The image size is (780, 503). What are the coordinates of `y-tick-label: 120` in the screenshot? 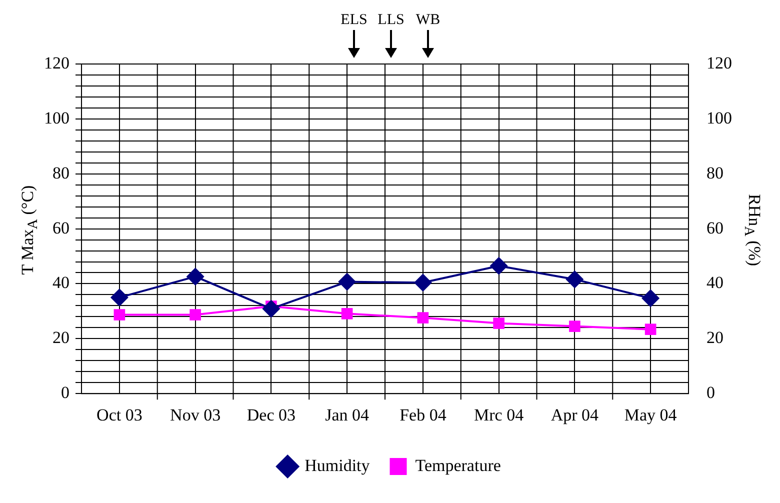 It's located at (57, 62).